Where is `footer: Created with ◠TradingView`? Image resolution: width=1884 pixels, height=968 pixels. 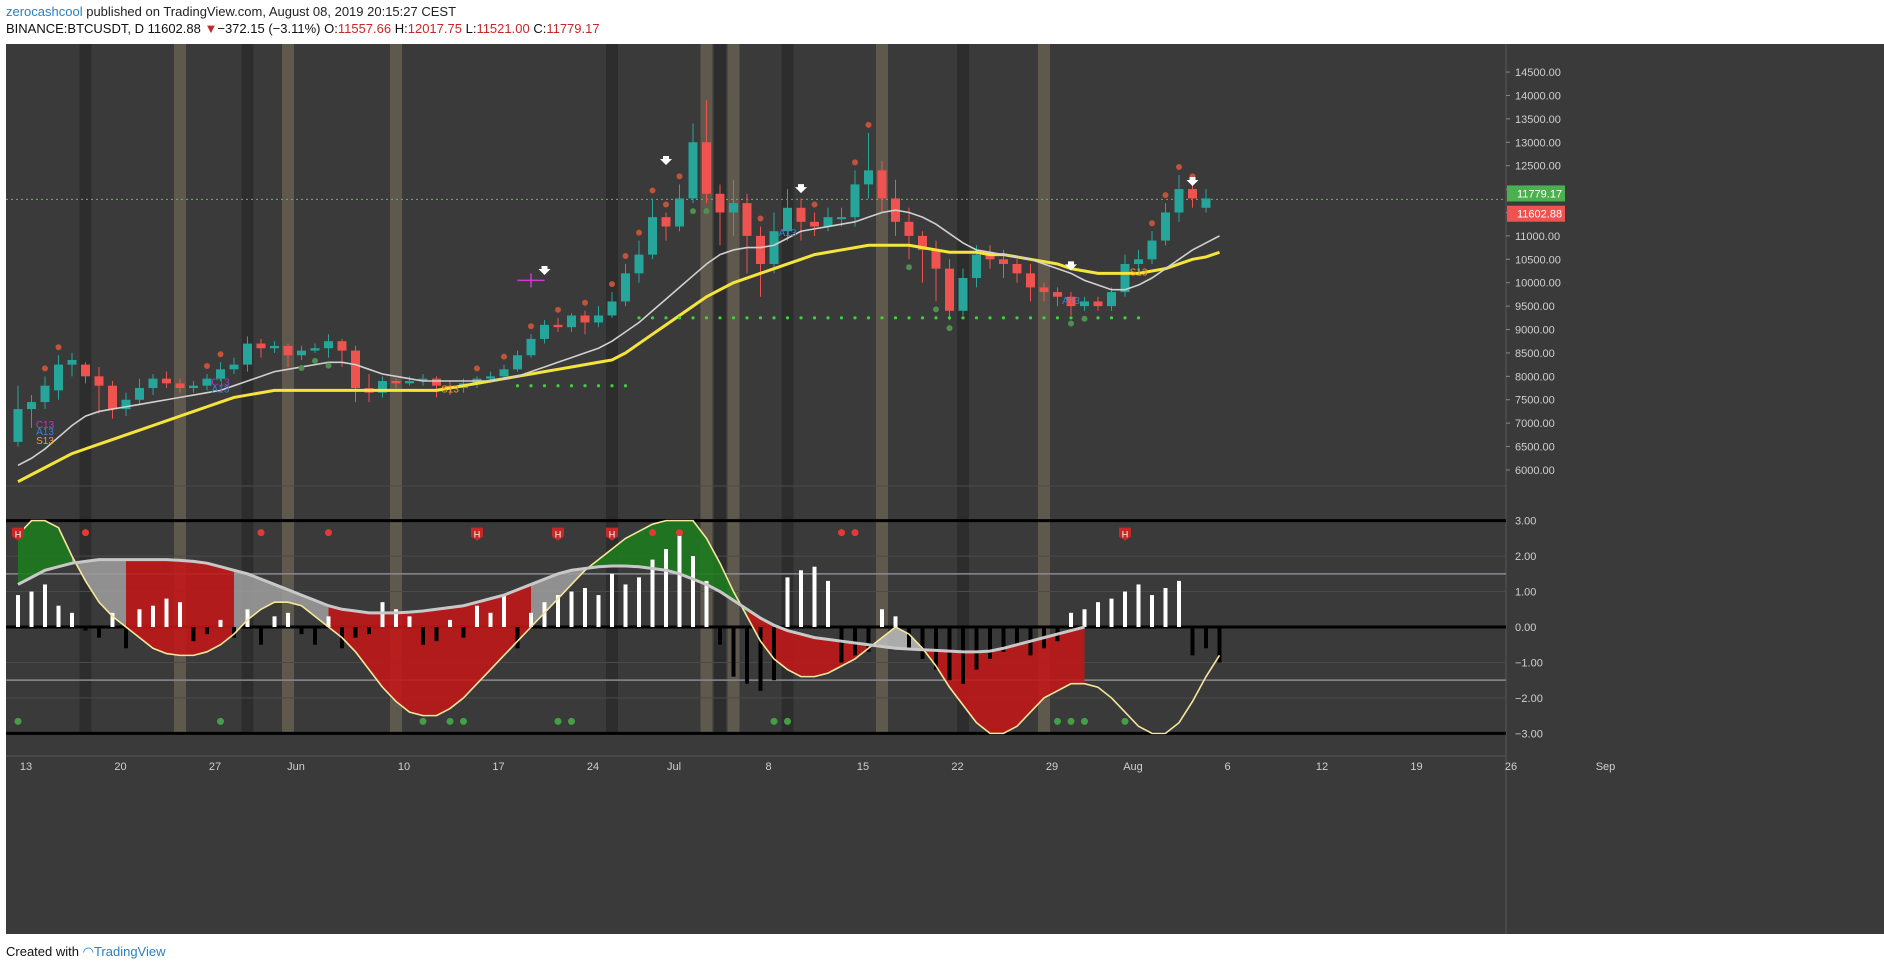 footer: Created with ◠TradingView is located at coordinates (86, 952).